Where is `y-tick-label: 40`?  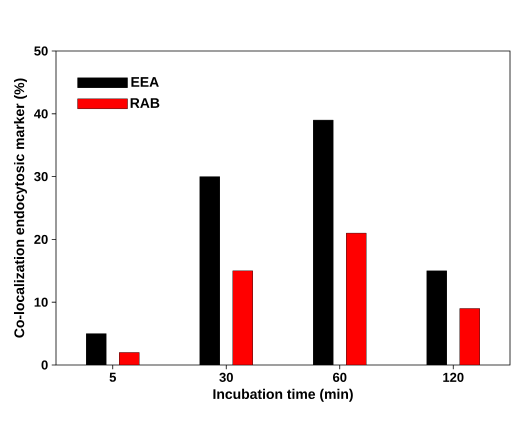
y-tick-label: 40 is located at coordinates (41, 113).